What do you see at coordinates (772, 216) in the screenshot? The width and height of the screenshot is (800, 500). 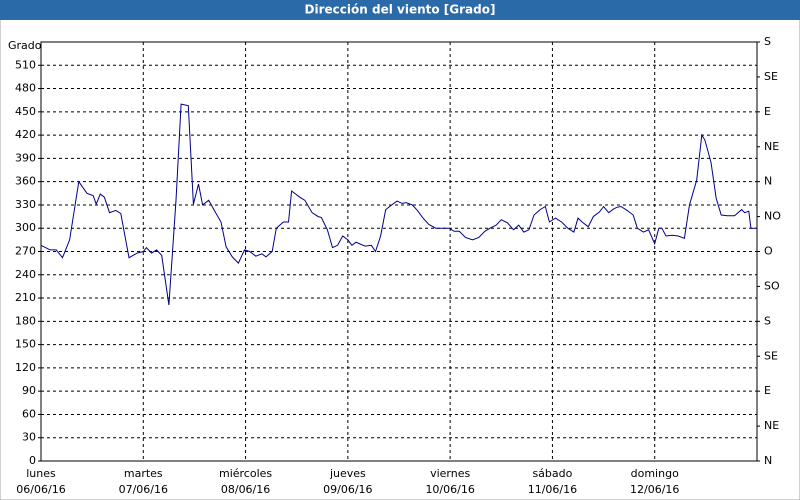 I see `y2-tick-label: NO` at bounding box center [772, 216].